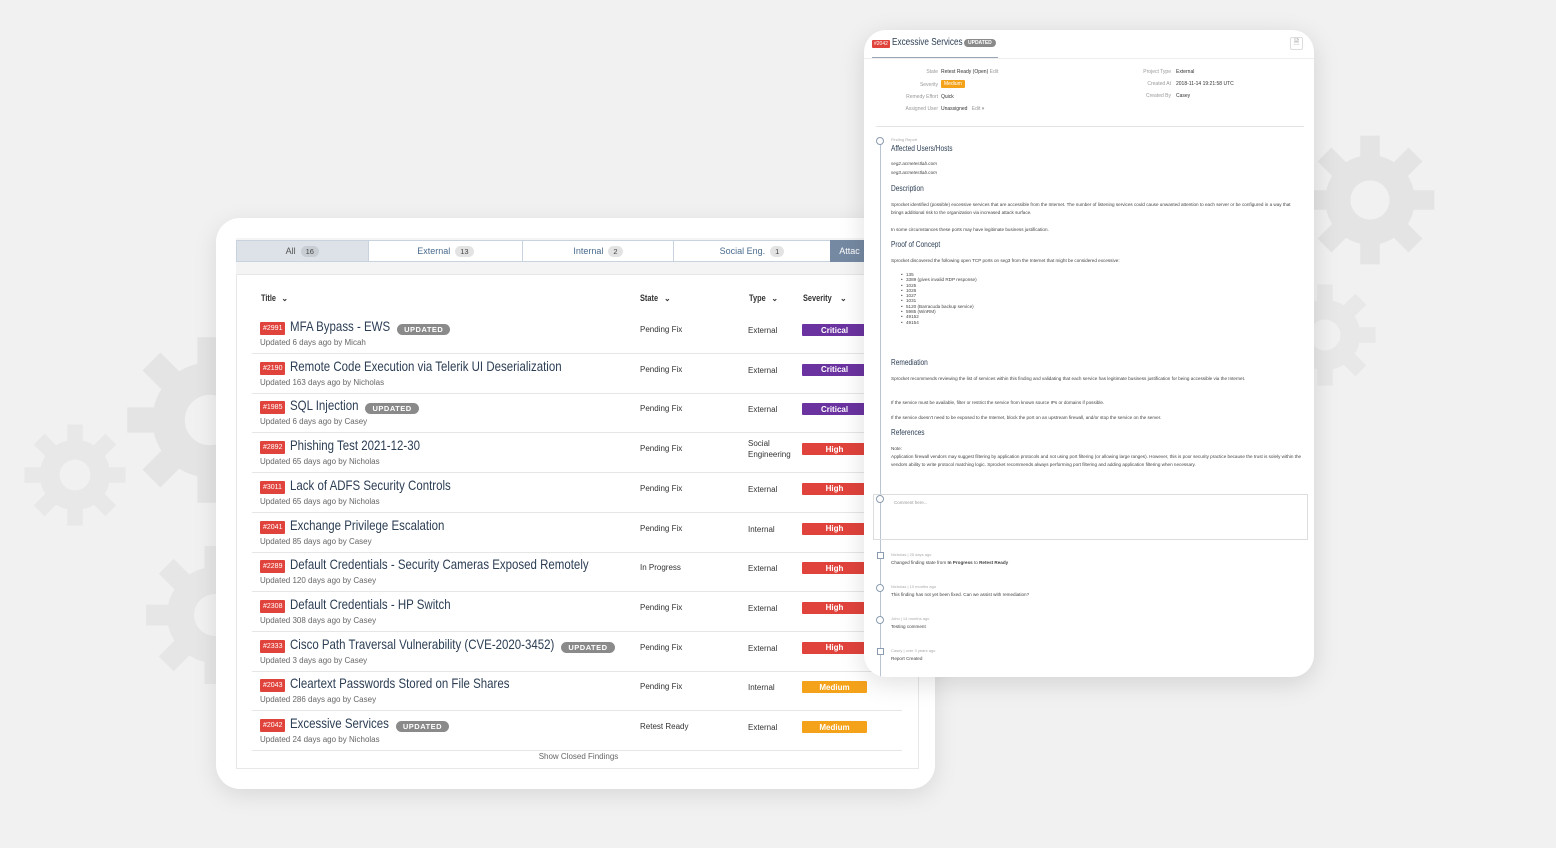 This screenshot has width=1556, height=848. I want to click on meta-value-assigned: Unassigned Edit ▾, so click(962, 109).